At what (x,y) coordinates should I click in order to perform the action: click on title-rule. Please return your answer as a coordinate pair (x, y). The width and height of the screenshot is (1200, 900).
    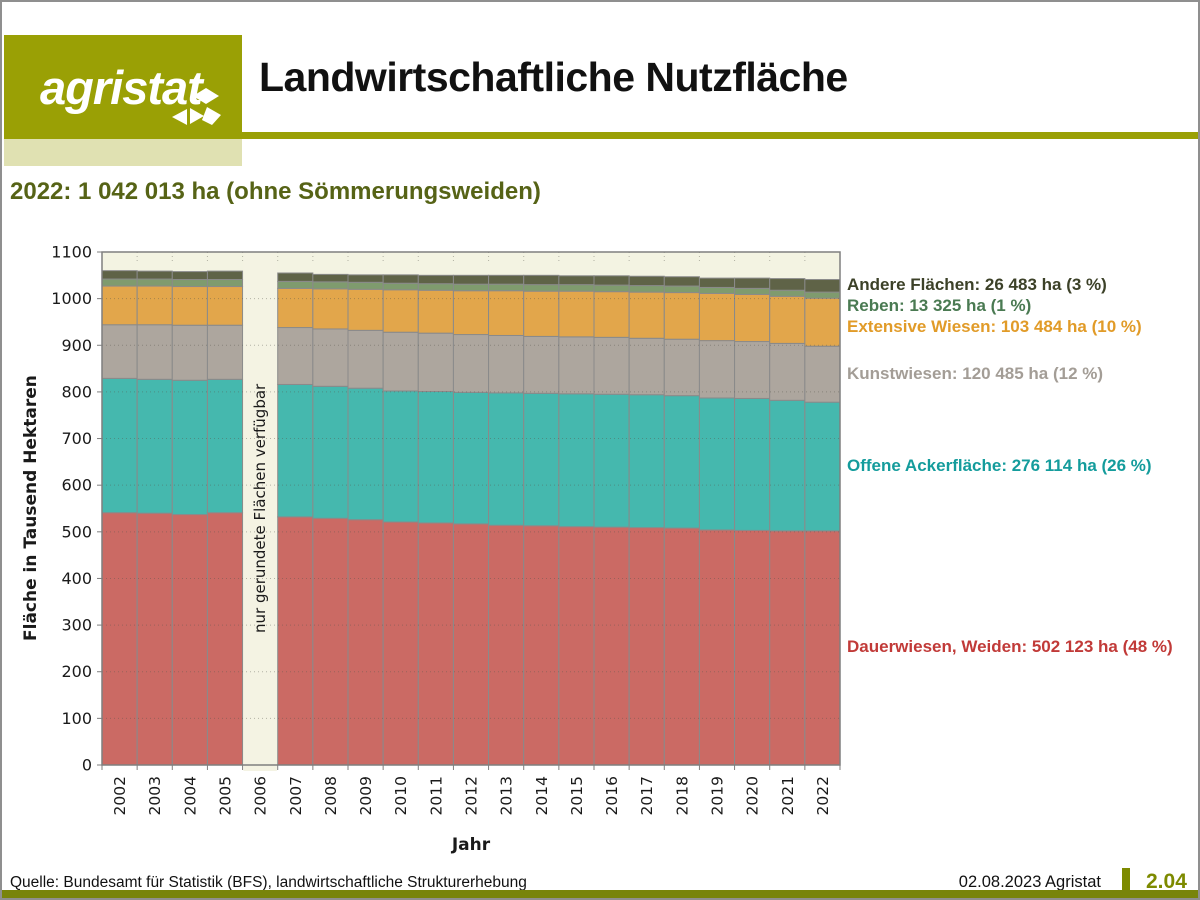
    Looking at the image, I should click on (720, 135).